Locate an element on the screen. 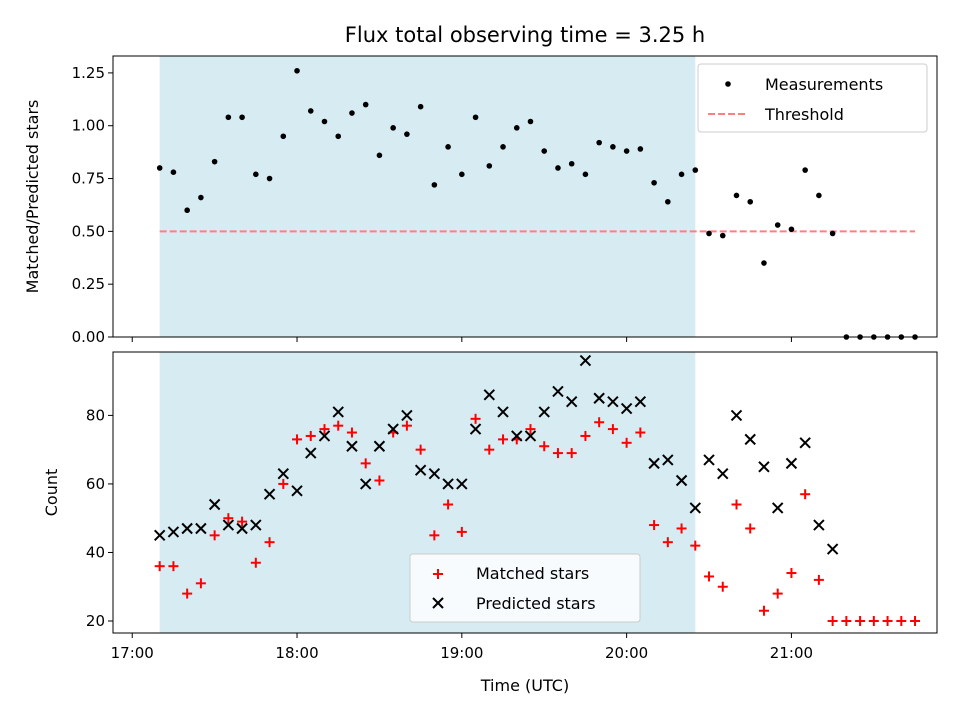 The height and width of the screenshot is (720, 960). count-legend-frame is located at coordinates (525, 588).